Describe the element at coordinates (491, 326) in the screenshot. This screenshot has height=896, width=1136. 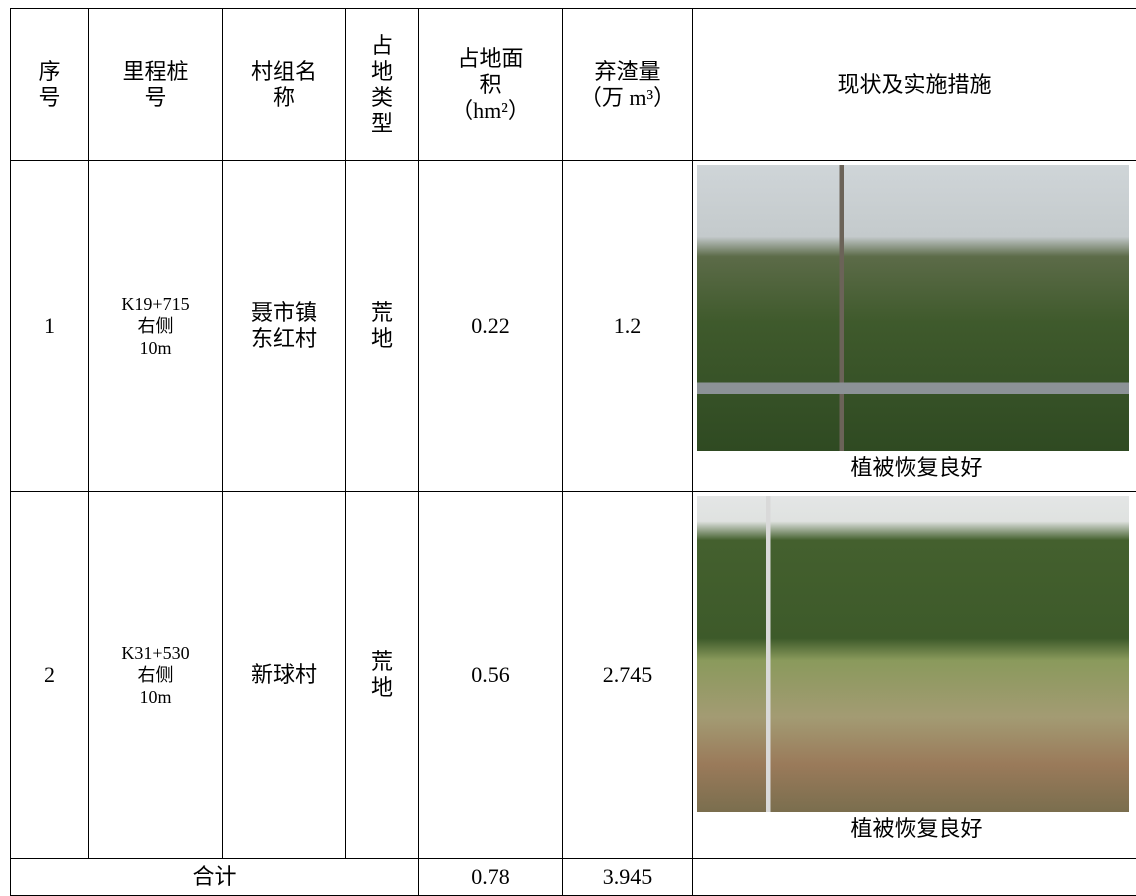
I see `area-cell: 0.22` at that location.